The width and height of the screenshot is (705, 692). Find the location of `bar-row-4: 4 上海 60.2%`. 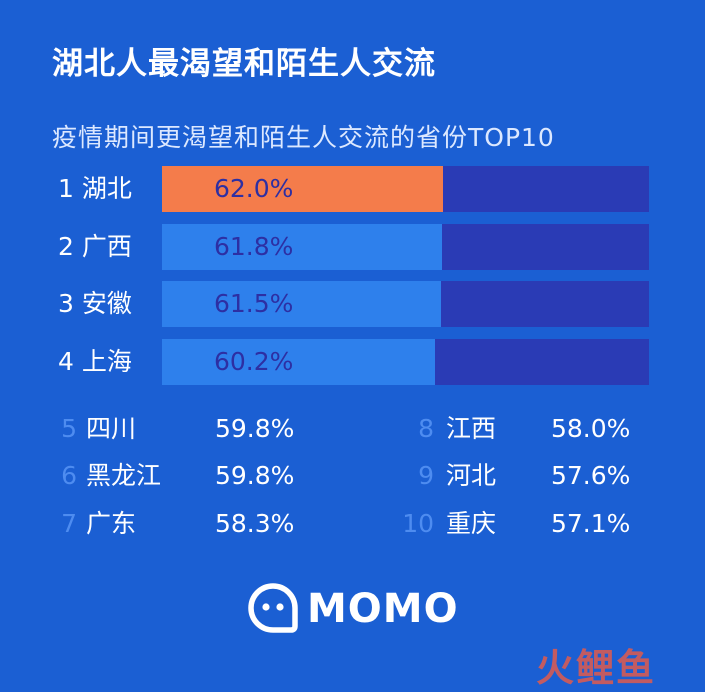

bar-row-4: 4 上海 60.2% is located at coordinates (352, 362).